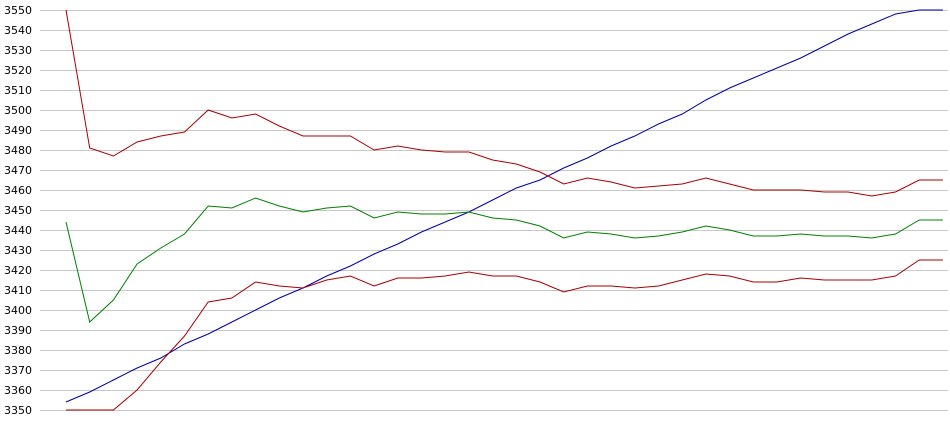 Image resolution: width=950 pixels, height=435 pixels. I want to click on y-tick-label: 3510, so click(18, 90).